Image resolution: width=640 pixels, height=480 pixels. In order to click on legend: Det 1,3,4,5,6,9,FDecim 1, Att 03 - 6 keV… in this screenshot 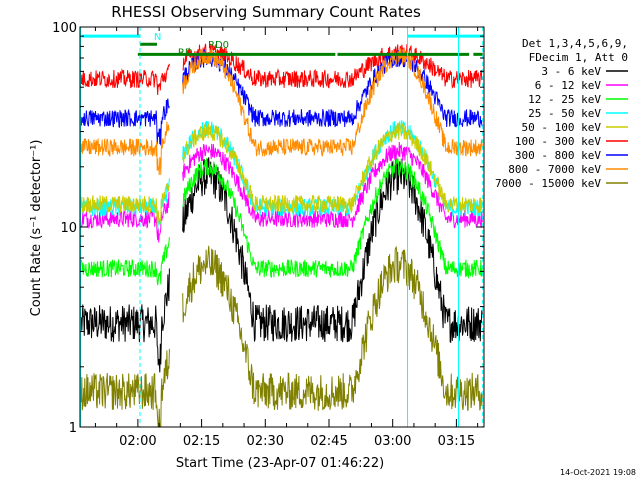, I will do `click(561, 113)`.